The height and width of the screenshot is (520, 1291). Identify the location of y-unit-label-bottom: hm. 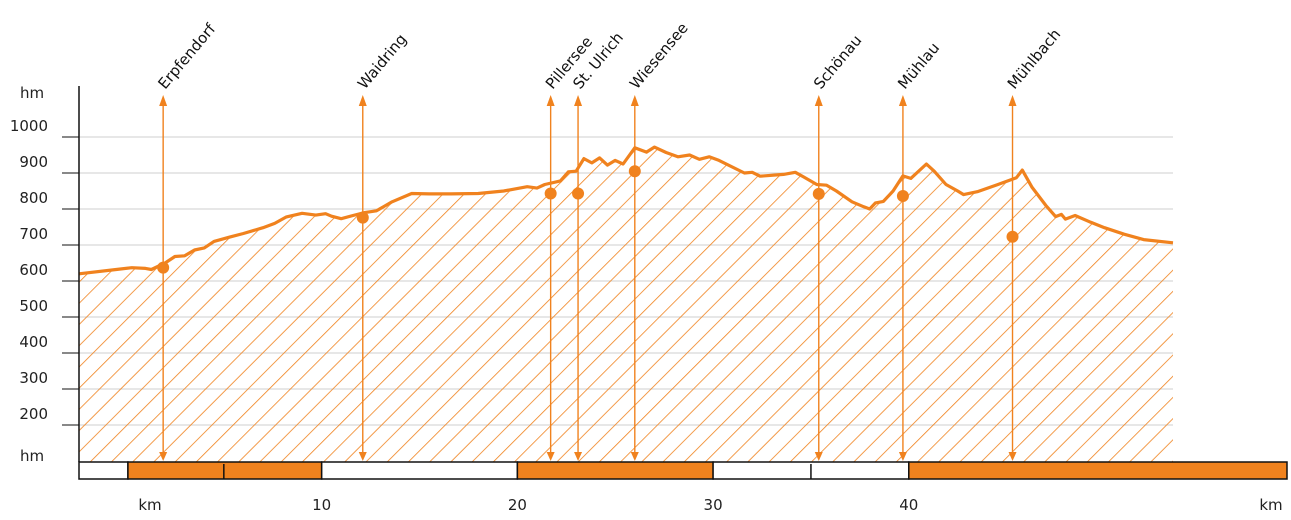
(32, 456).